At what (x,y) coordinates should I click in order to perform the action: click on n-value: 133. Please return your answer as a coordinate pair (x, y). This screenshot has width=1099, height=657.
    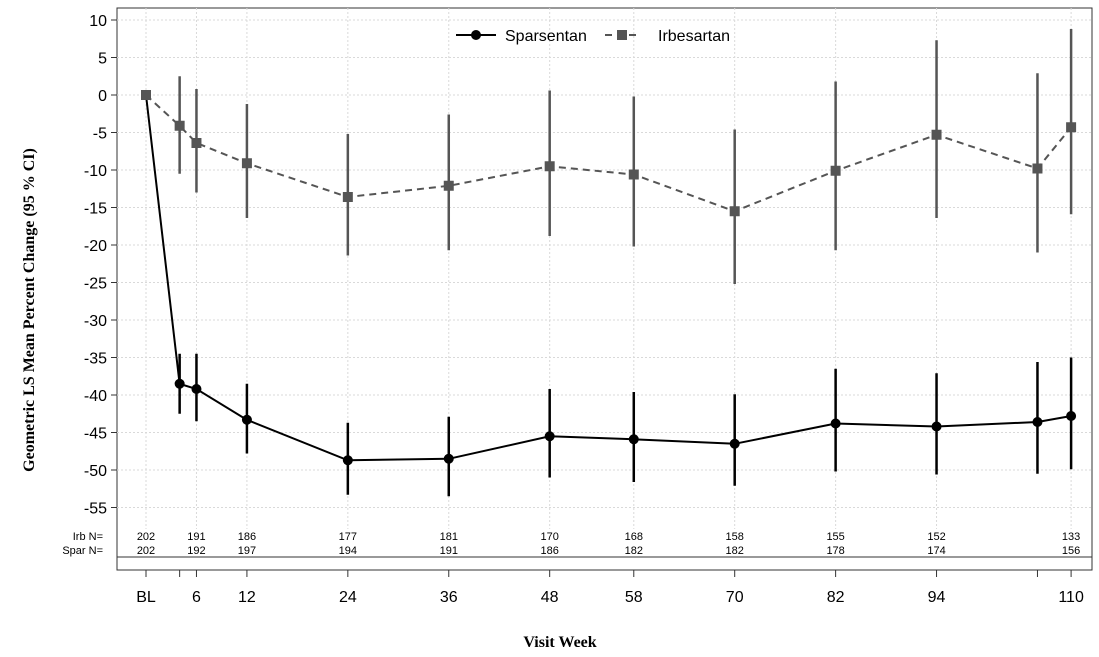
    Looking at the image, I should click on (1071, 537).